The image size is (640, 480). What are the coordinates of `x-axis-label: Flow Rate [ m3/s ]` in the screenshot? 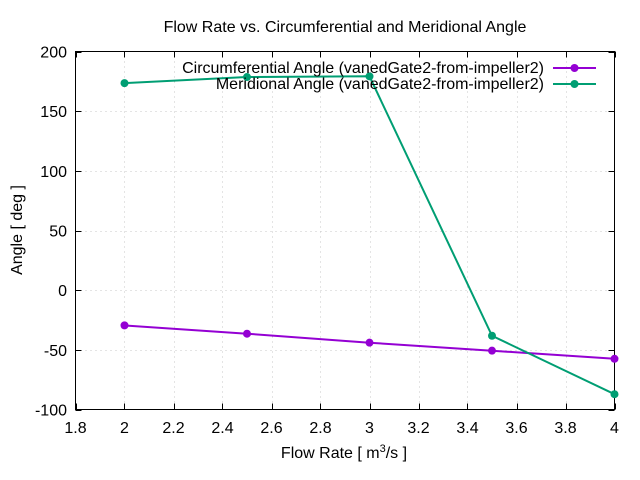 It's located at (344, 452).